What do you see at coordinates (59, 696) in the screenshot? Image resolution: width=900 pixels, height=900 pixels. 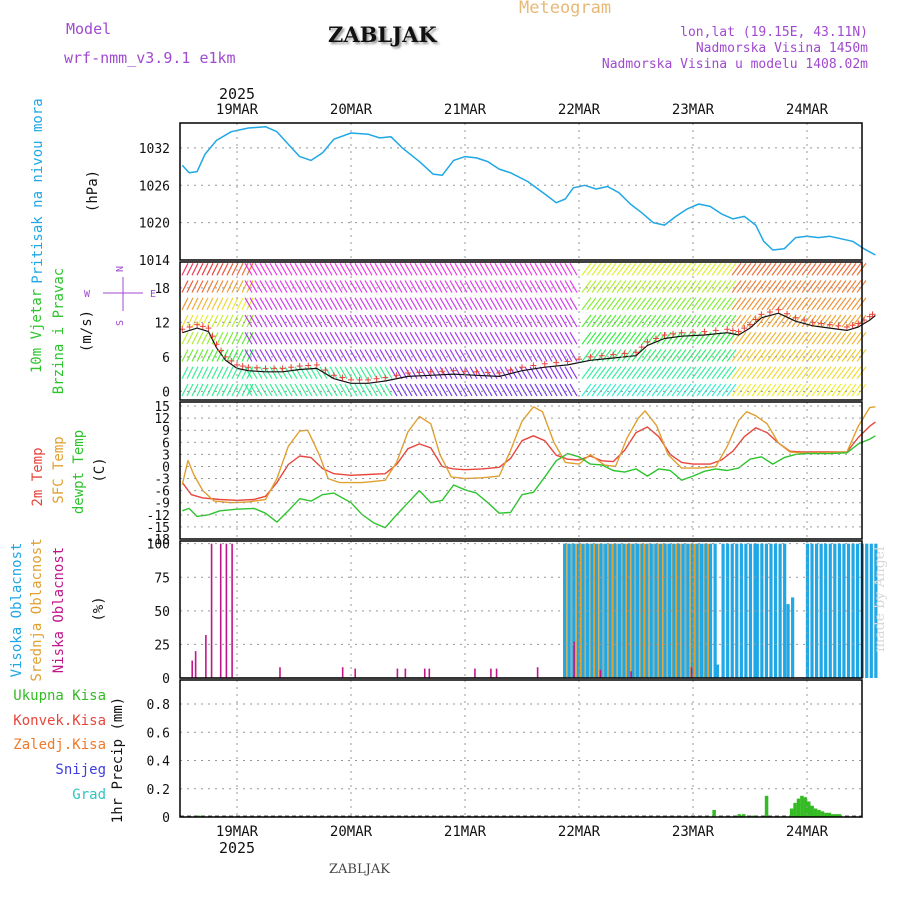 I see `precip-legend-0: Ukupna Kisa` at bounding box center [59, 696].